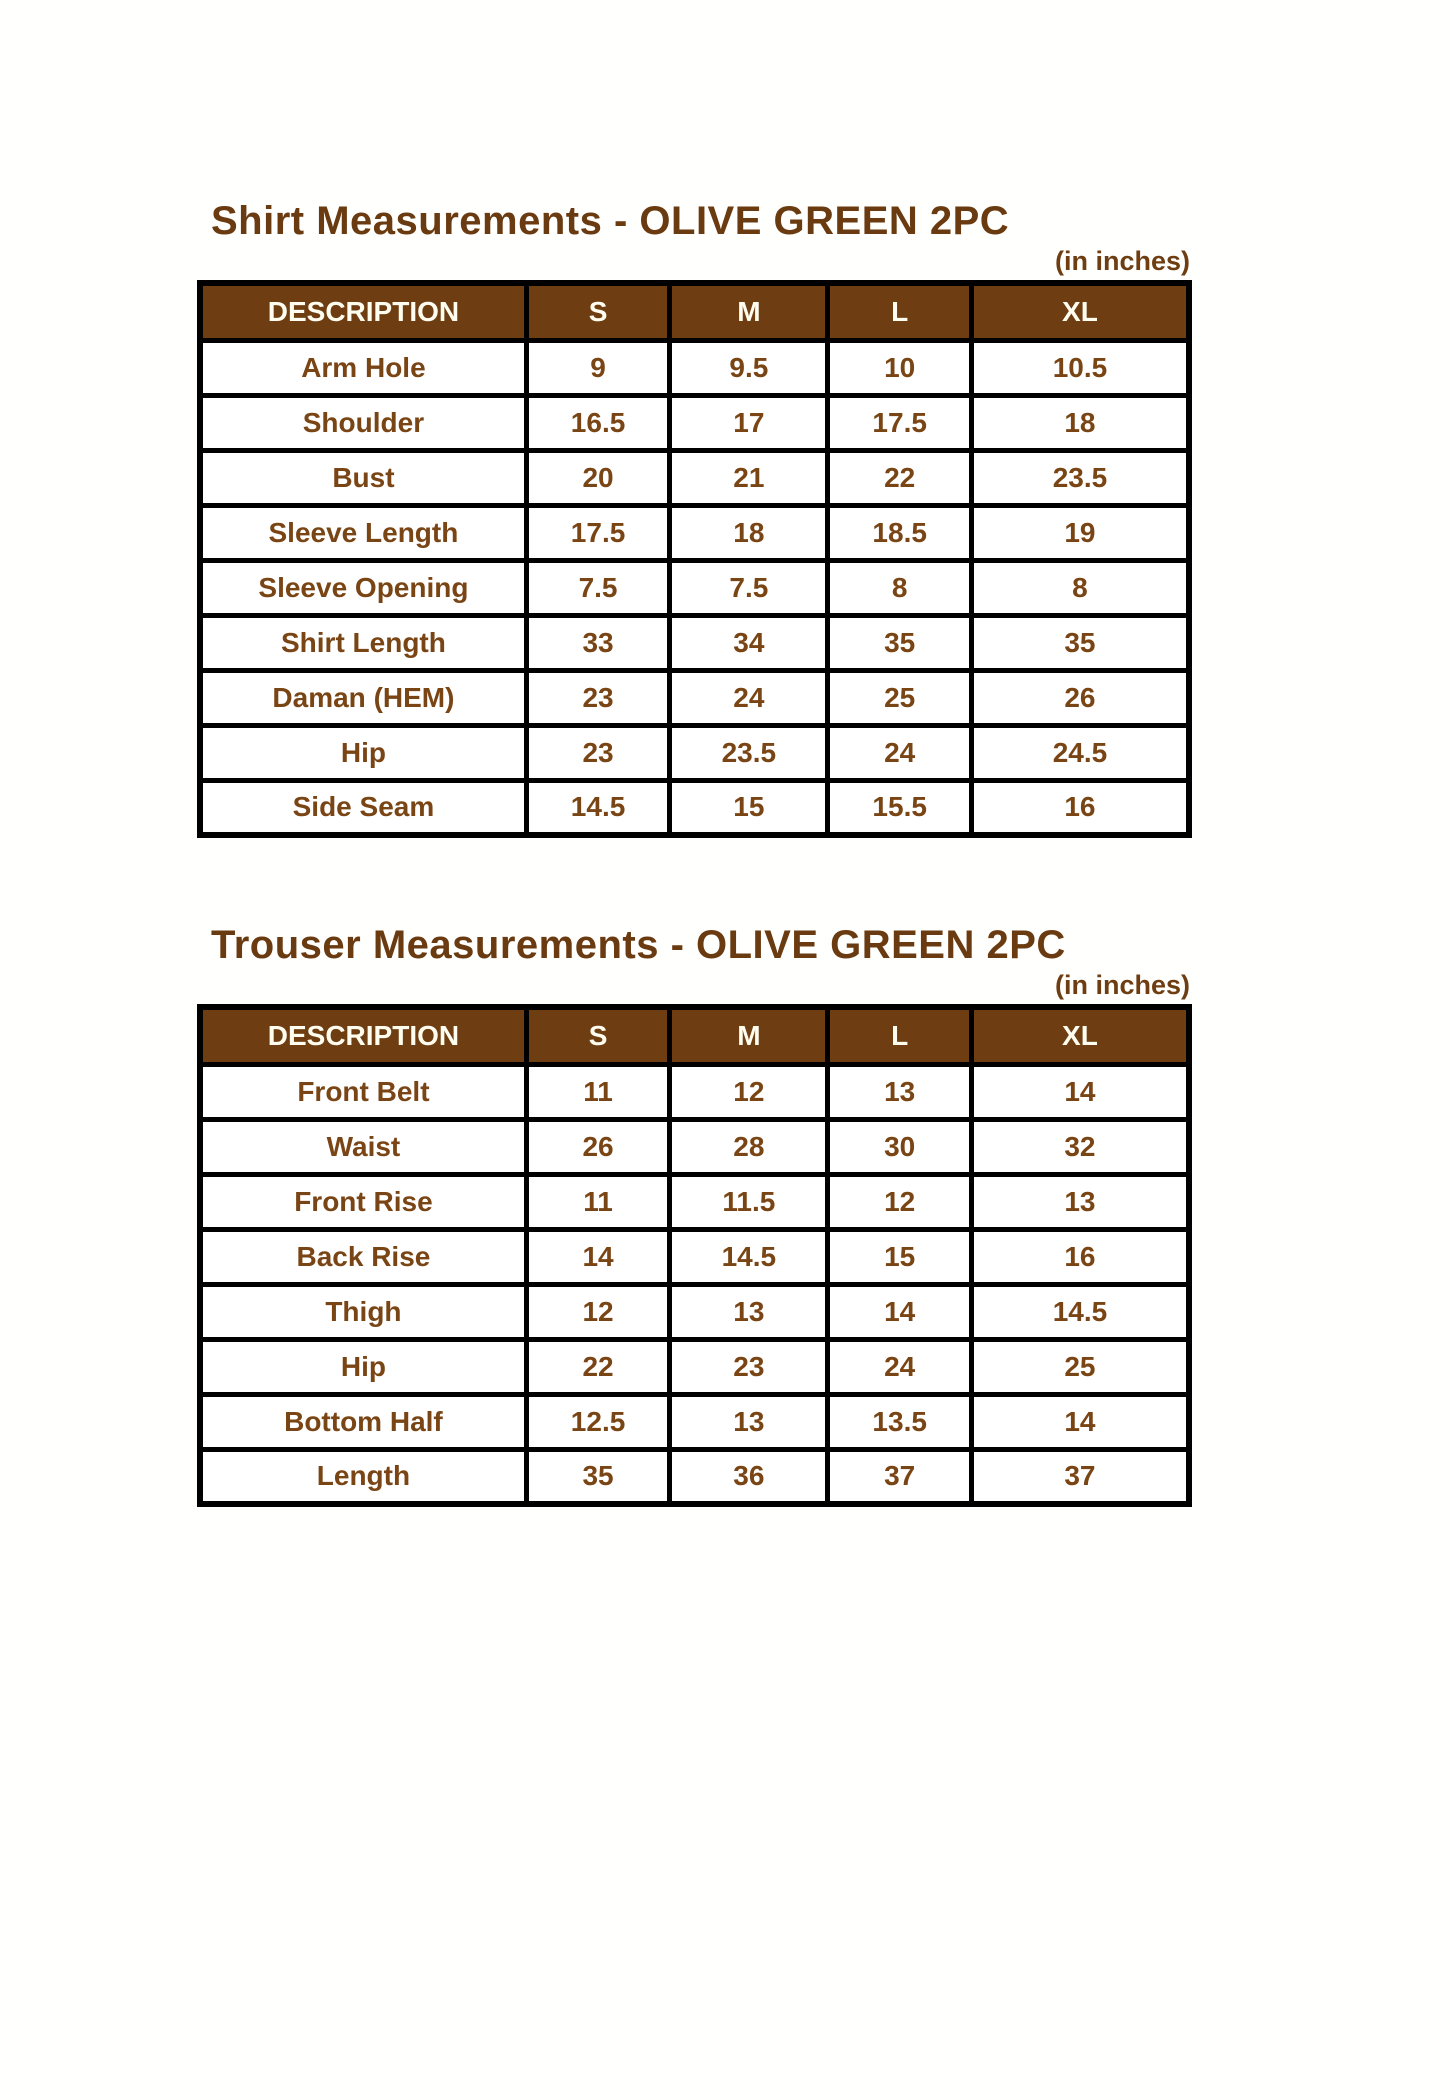 This screenshot has width=1450, height=2100. I want to click on measurement-cell: 30, so click(899, 1146).